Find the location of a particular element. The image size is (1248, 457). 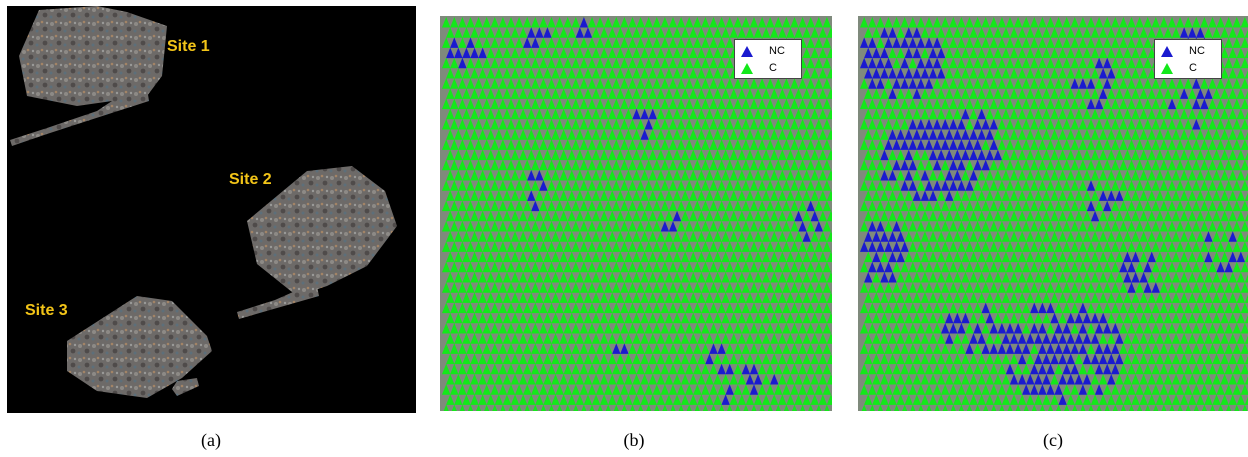

legend-b: NC C is located at coordinates (768, 59).